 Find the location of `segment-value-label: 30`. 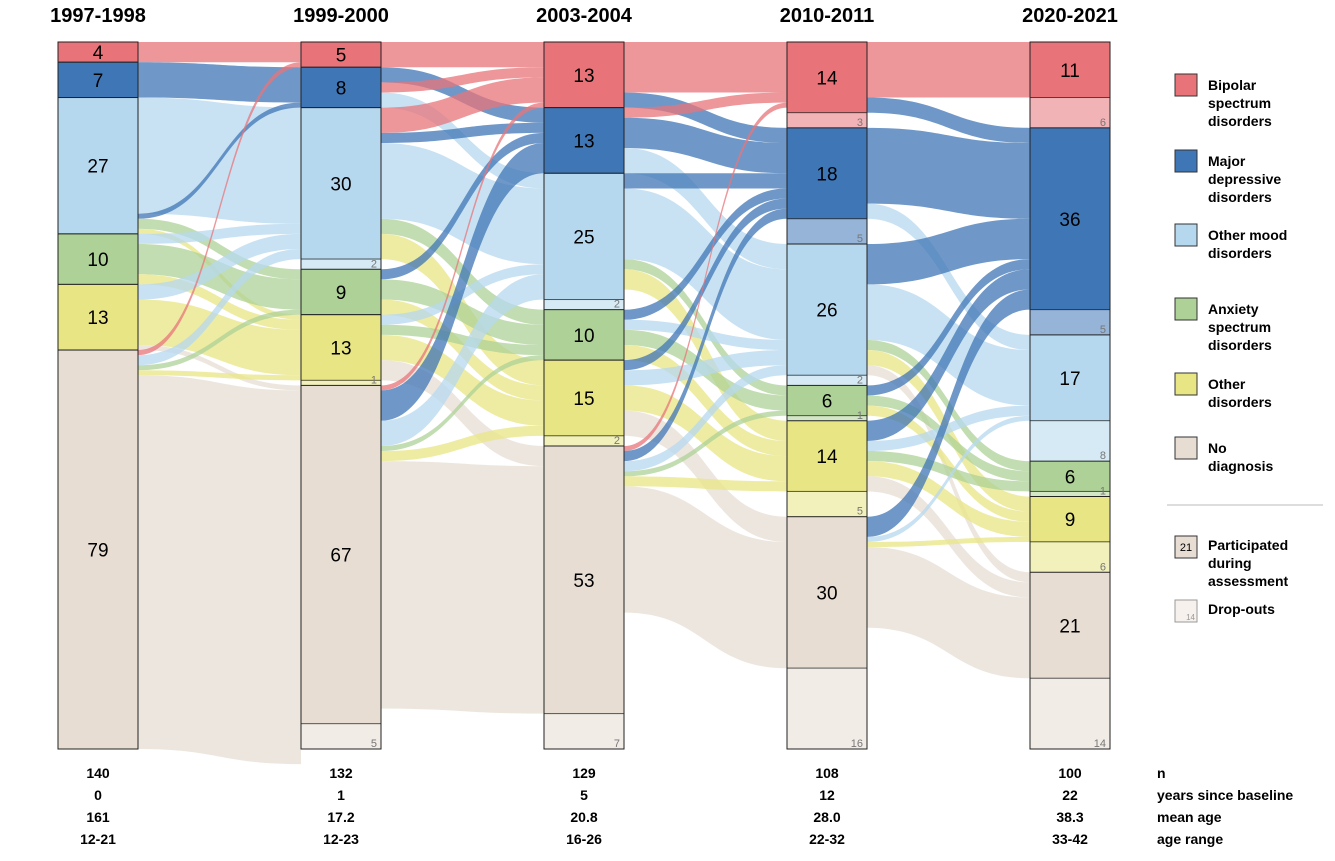

segment-value-label: 30 is located at coordinates (340, 184).